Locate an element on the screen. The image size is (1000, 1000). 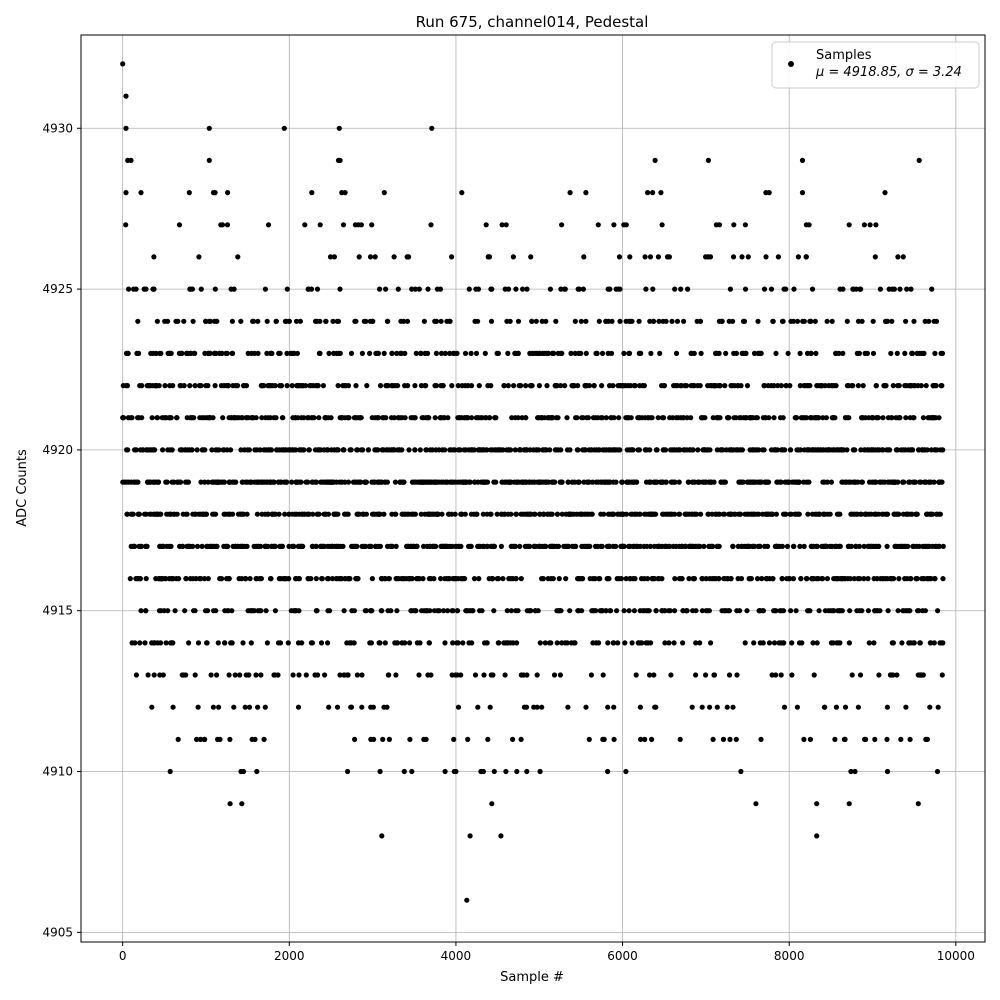
legend: Samples μ = 4918.85, σ = 3.24 is located at coordinates (875, 65).